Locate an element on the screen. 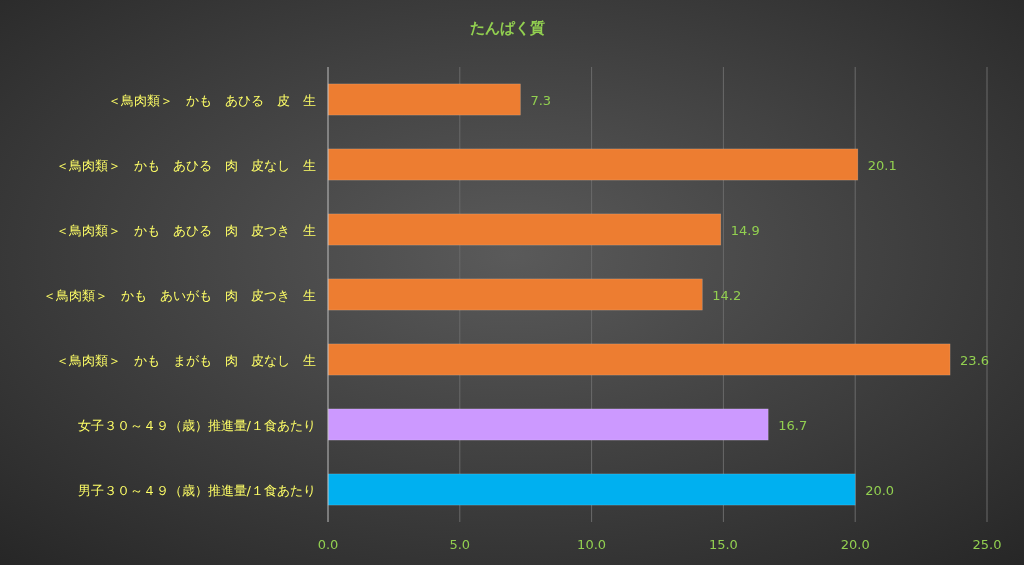 The width and height of the screenshot is (1024, 565). chart-title: たんぱく質 is located at coordinates (507, 28).